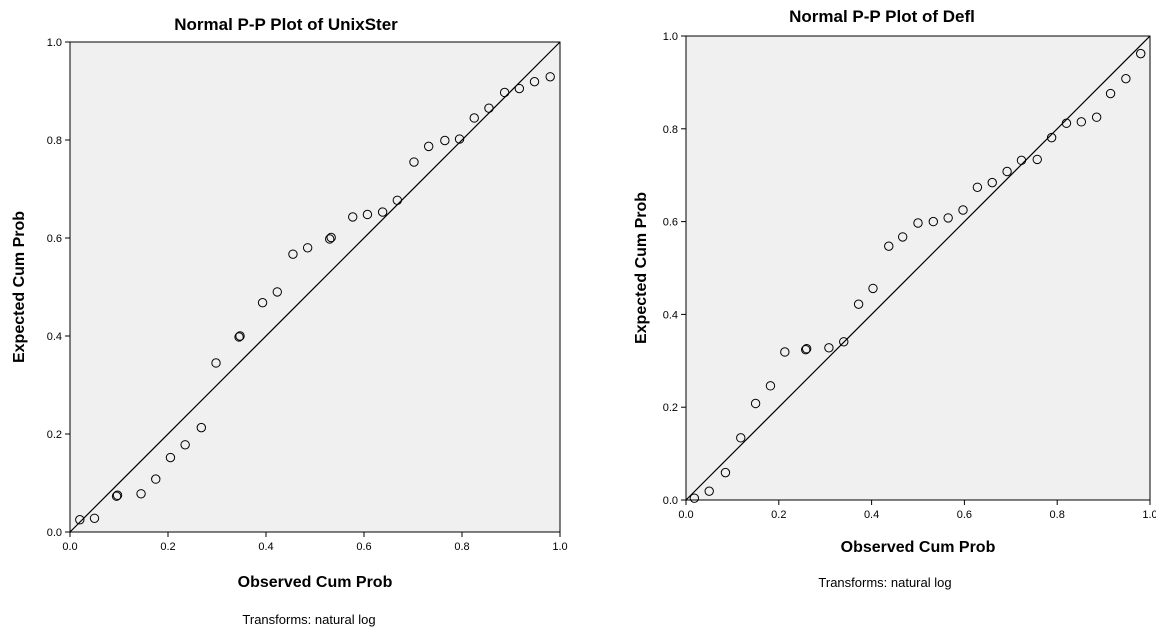  What do you see at coordinates (286, 24) in the screenshot?
I see `chart-title: Normal P-P Plot of UnixSter` at bounding box center [286, 24].